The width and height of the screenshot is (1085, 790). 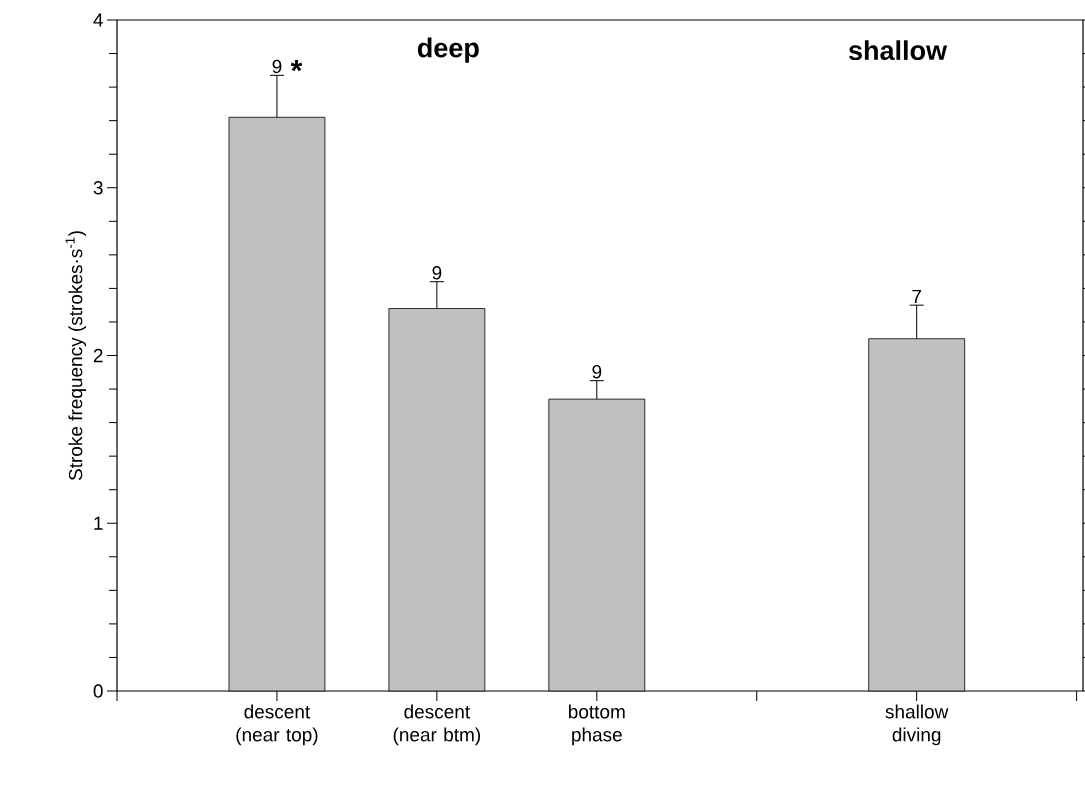 What do you see at coordinates (916, 296) in the screenshot?
I see `annotation: 7` at bounding box center [916, 296].